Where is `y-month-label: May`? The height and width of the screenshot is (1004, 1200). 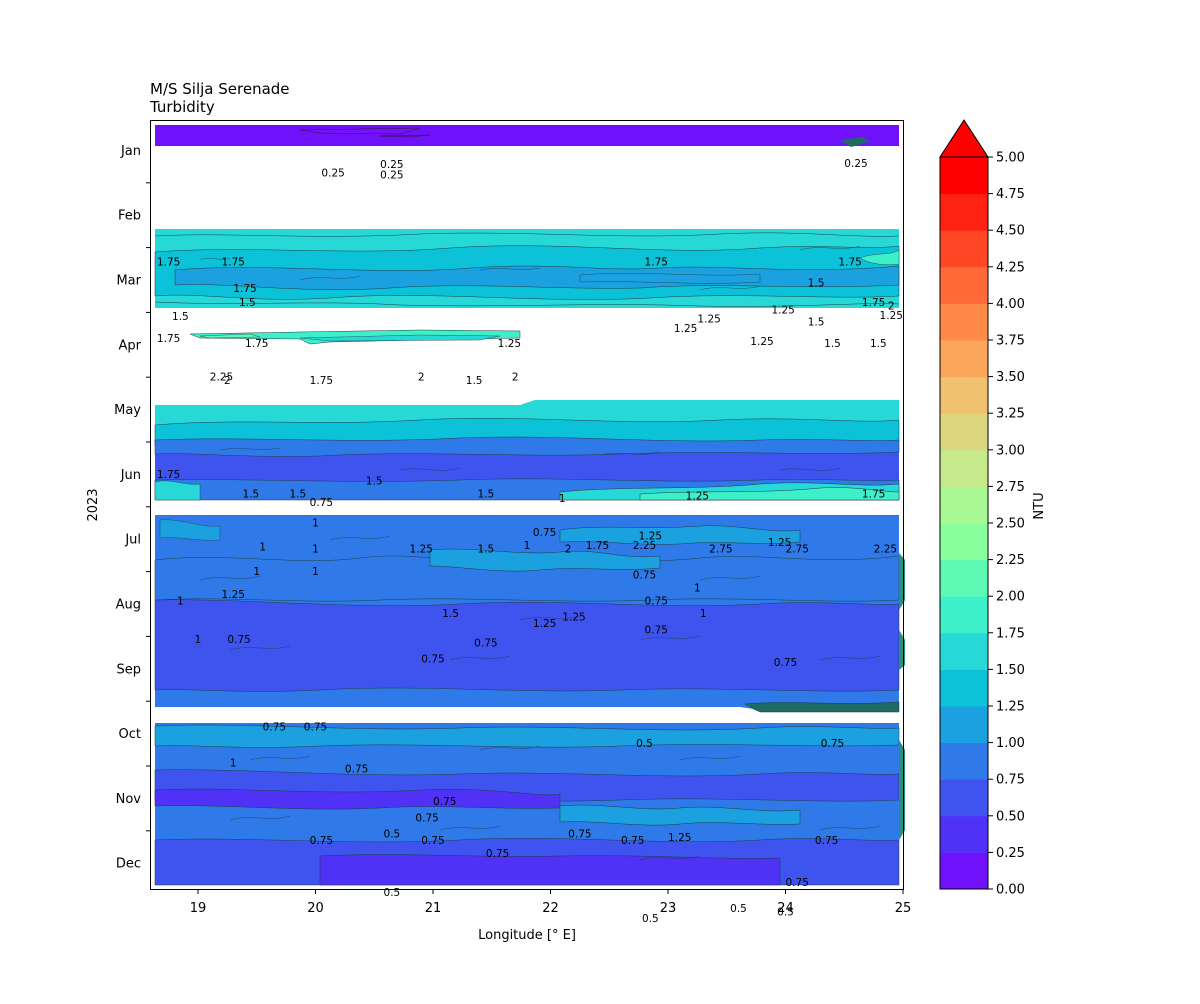 y-month-label: May is located at coordinates (127, 410).